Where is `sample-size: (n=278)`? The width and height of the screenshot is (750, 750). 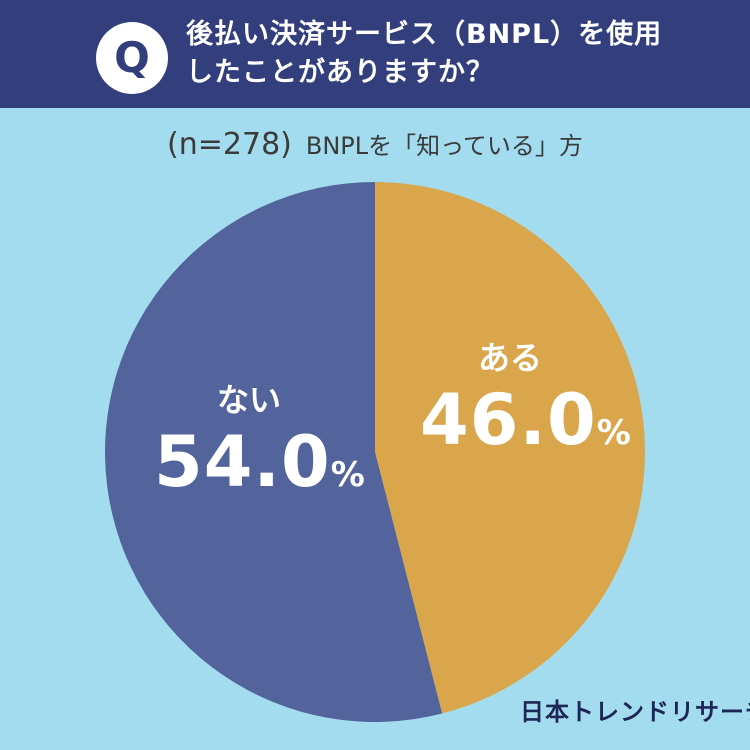
sample-size: (n=278) is located at coordinates (229, 144).